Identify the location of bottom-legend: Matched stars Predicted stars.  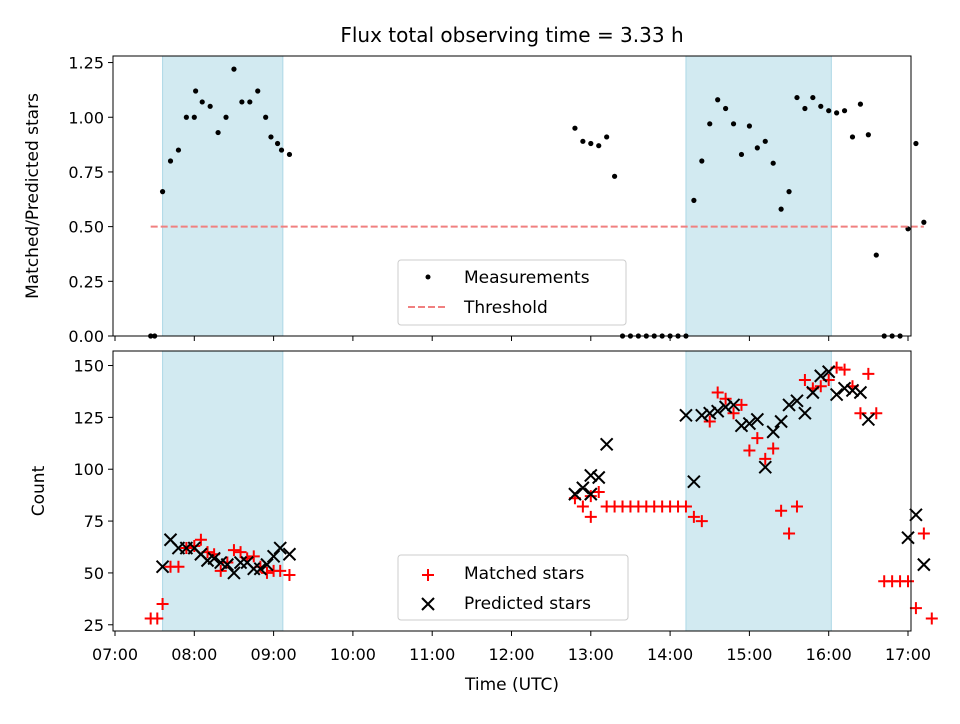
(513, 587).